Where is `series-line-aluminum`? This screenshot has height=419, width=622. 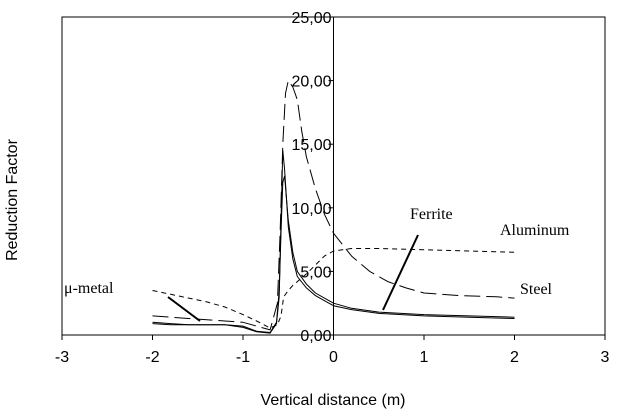
series-line-aluminum is located at coordinates (333, 288).